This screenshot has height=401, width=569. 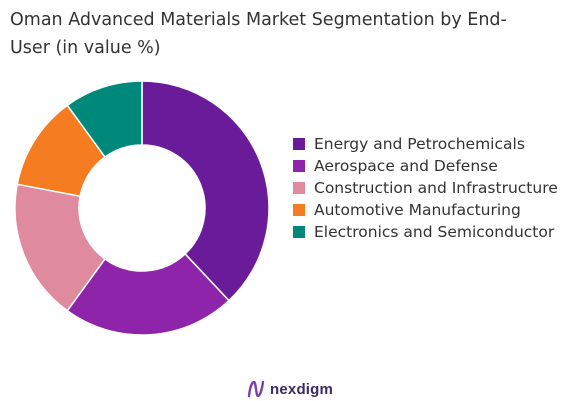 I want to click on donut-slice-construction-and-infrastructure, so click(x=60, y=247).